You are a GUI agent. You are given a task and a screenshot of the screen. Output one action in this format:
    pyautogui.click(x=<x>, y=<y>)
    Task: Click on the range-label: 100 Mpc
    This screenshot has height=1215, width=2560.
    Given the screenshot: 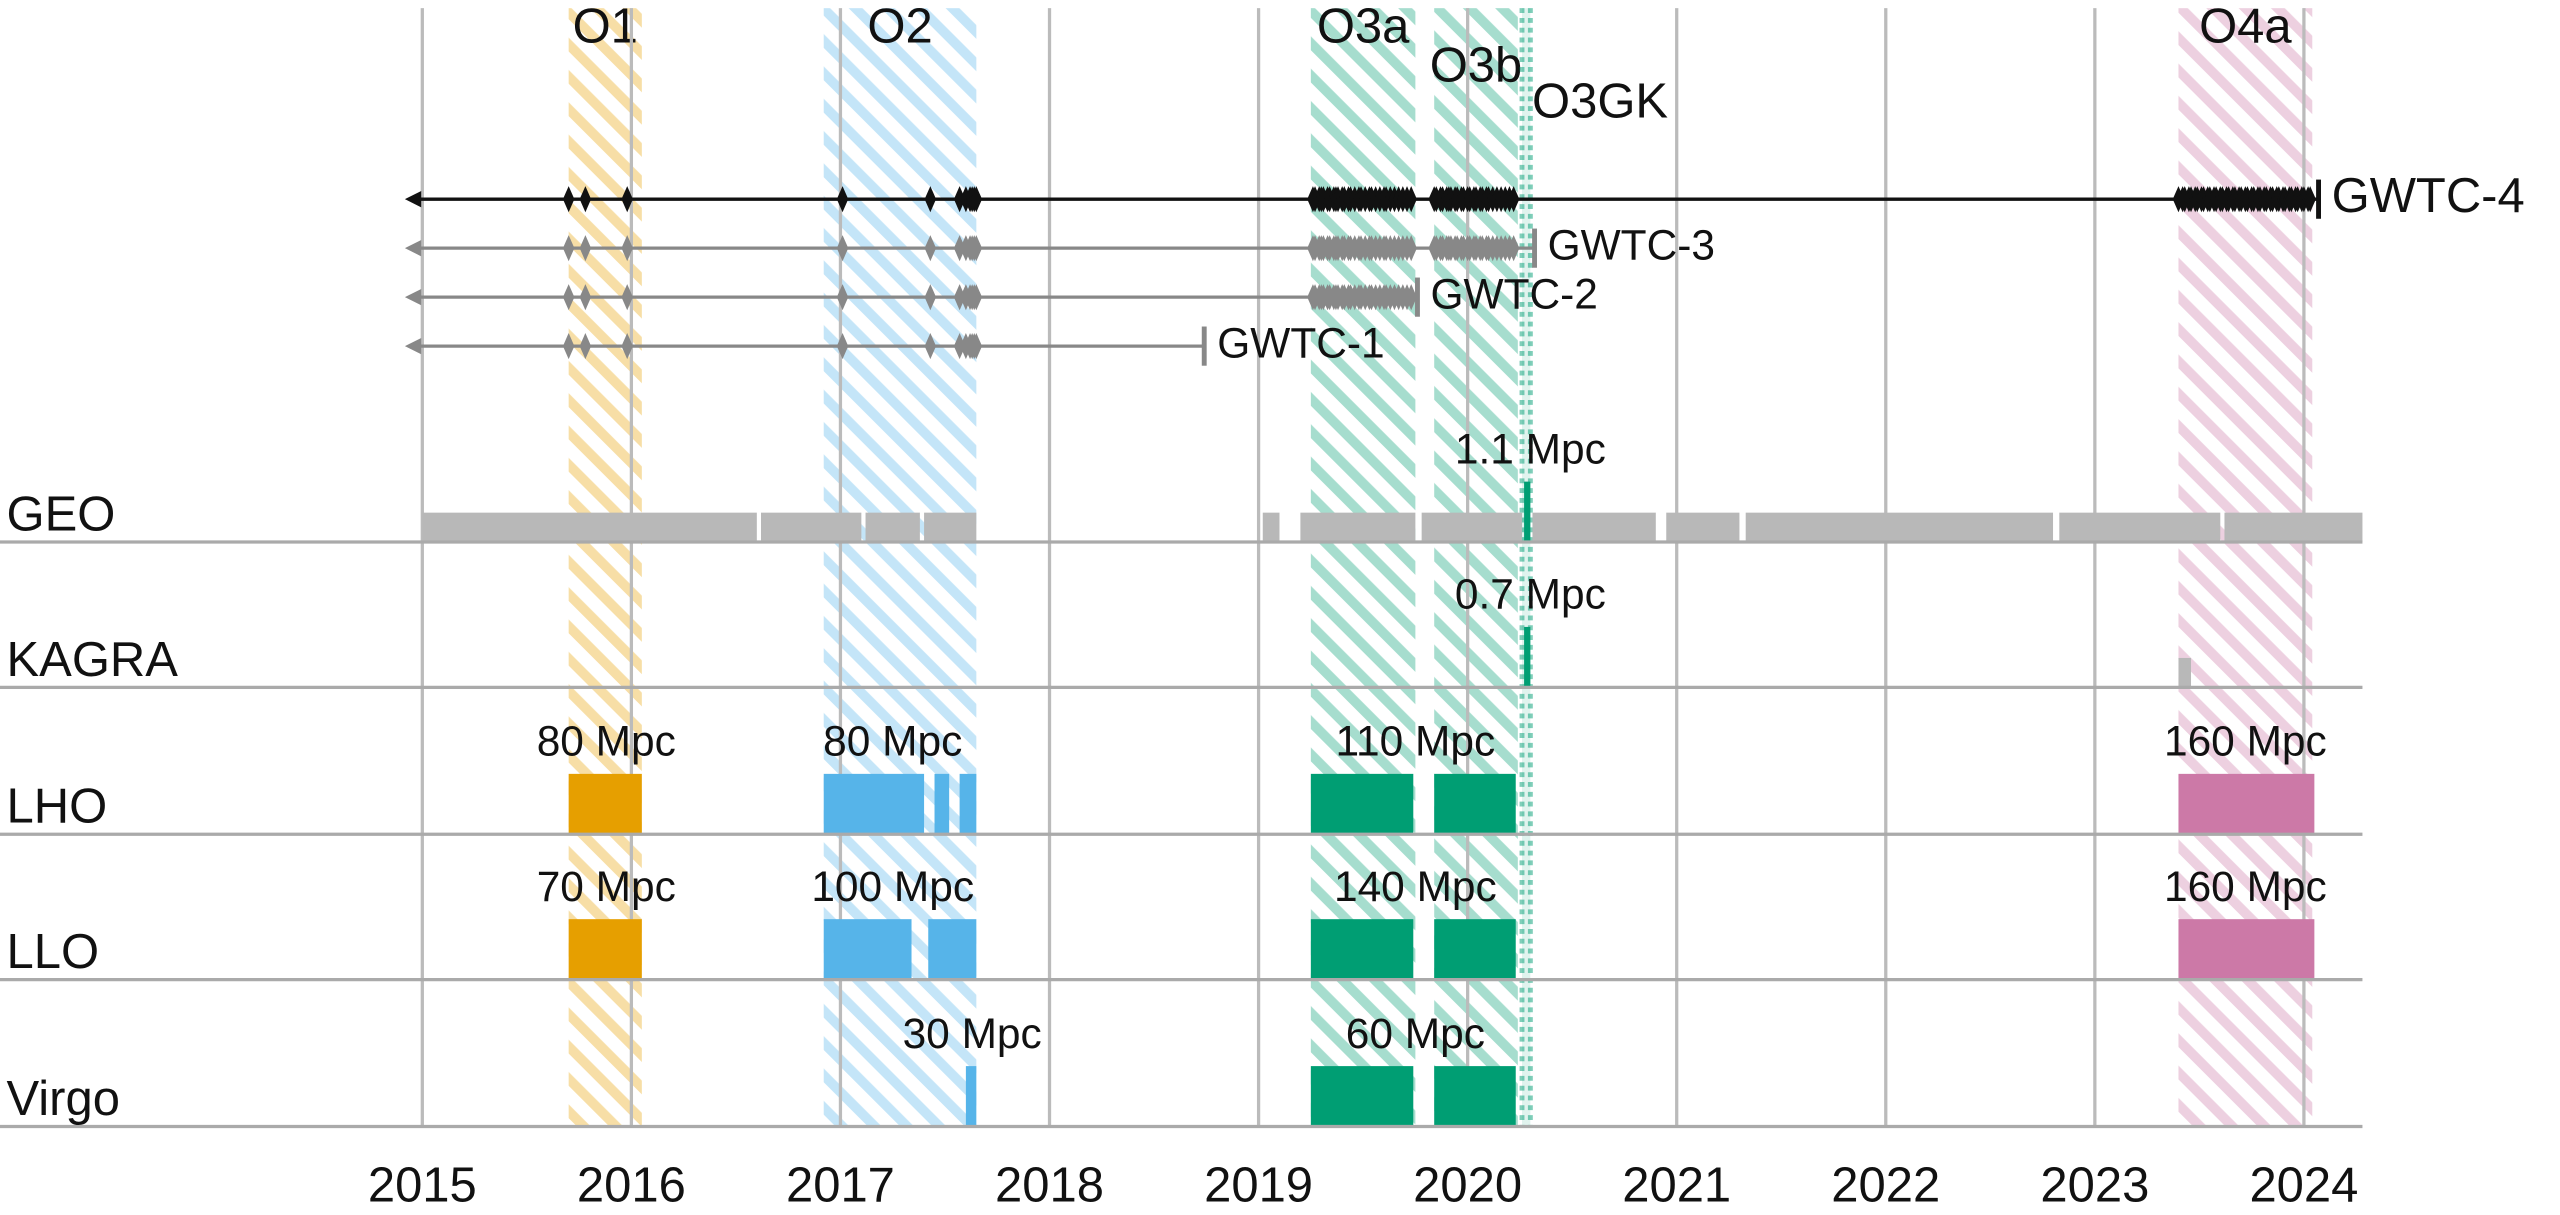 What is the action you would take?
    pyautogui.click(x=892, y=886)
    